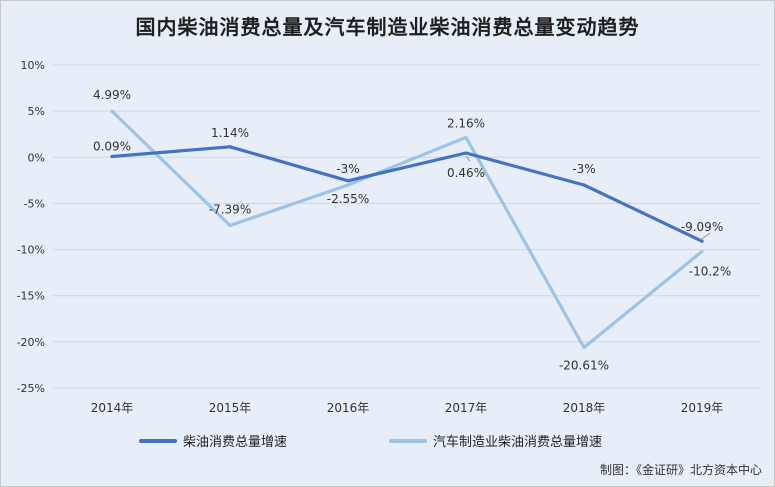  Describe the element at coordinates (33, 65) in the screenshot. I see `y-tick-label: 10%` at that location.